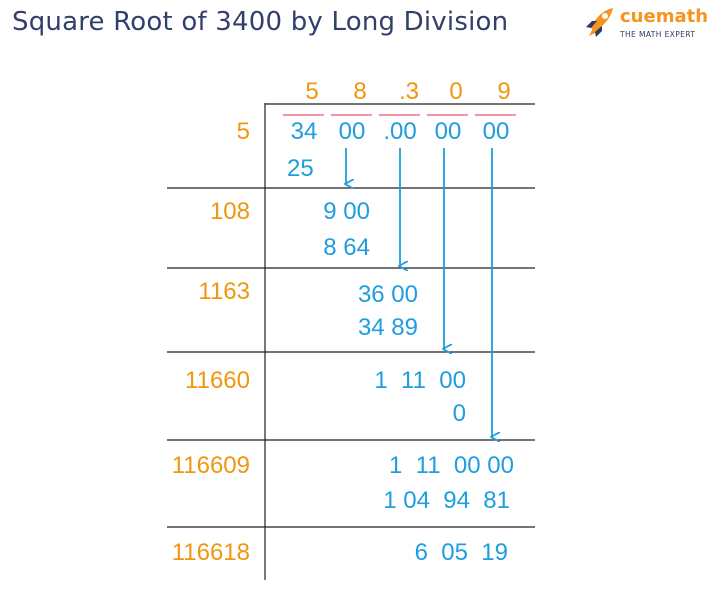  Describe the element at coordinates (224, 291) in the screenshot. I see `divisor-label: 1163` at that location.